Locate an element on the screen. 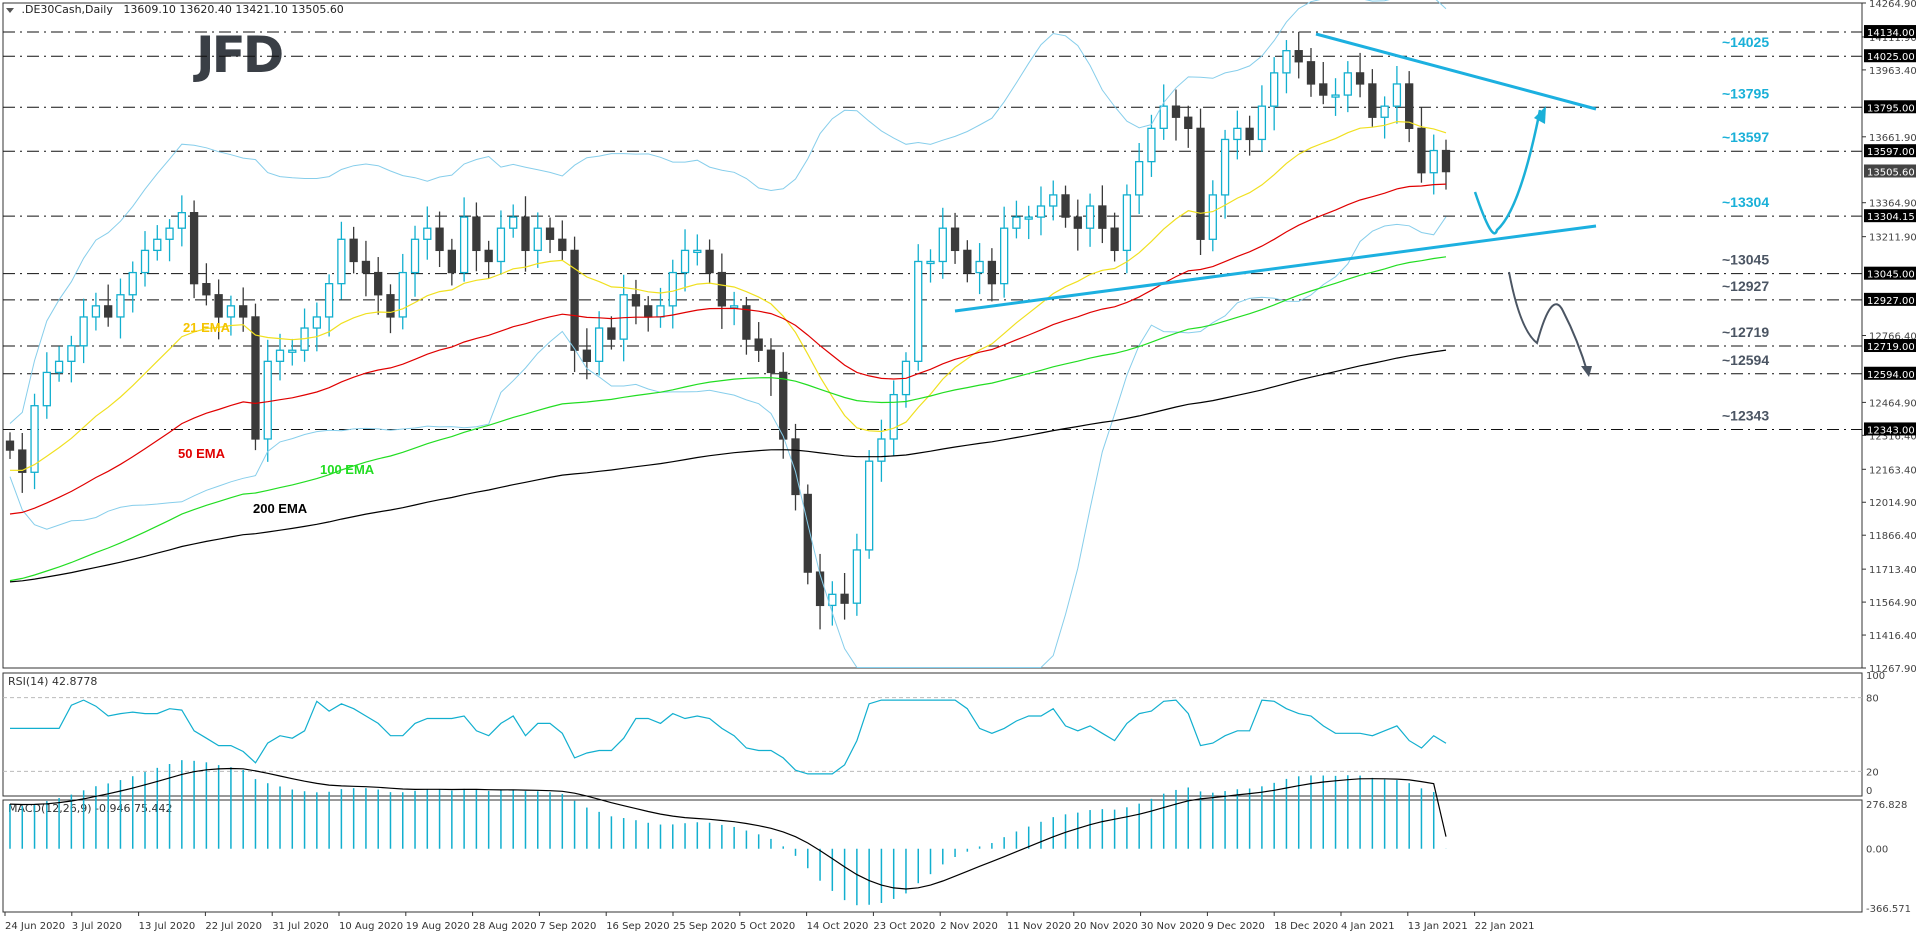  descending-trendline is located at coordinates (1456, 71).